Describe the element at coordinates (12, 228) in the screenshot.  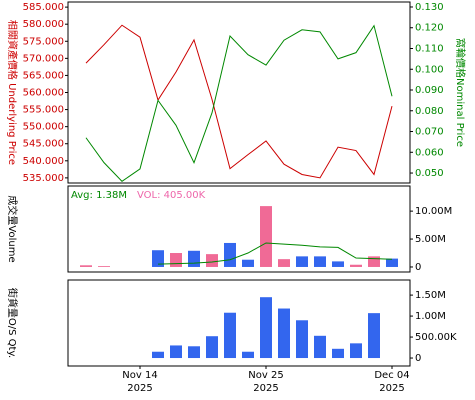
I see `y-axis-label: 成交量Volume` at that location.